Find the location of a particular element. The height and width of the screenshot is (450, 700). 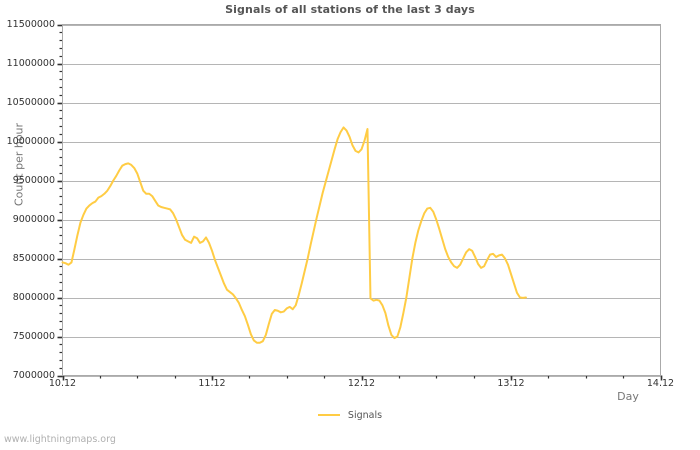

x-tick-label: 14.12 is located at coordinates (660, 383).